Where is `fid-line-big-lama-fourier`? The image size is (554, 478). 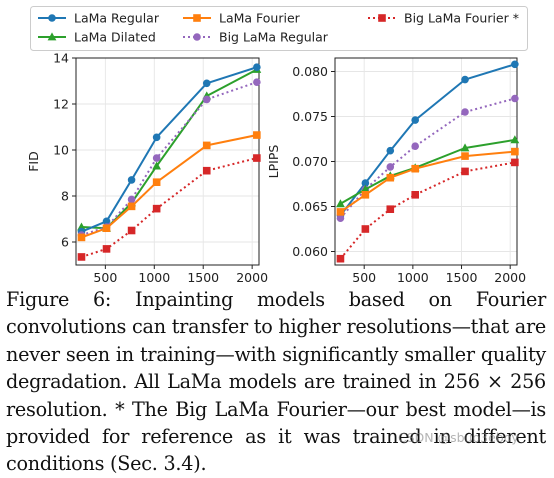 fid-line-big-lama-fourier is located at coordinates (169, 207).